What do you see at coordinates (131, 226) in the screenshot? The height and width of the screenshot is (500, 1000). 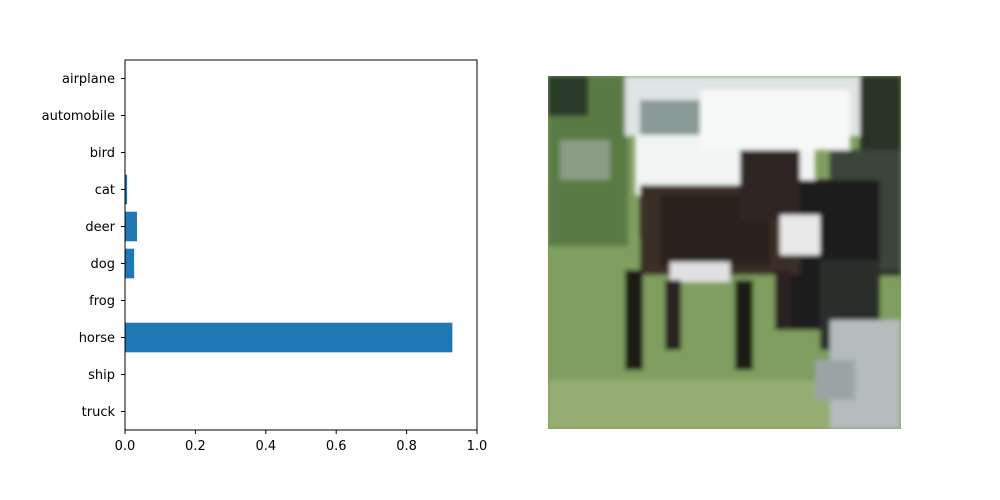 I see `bar-deer` at bounding box center [131, 226].